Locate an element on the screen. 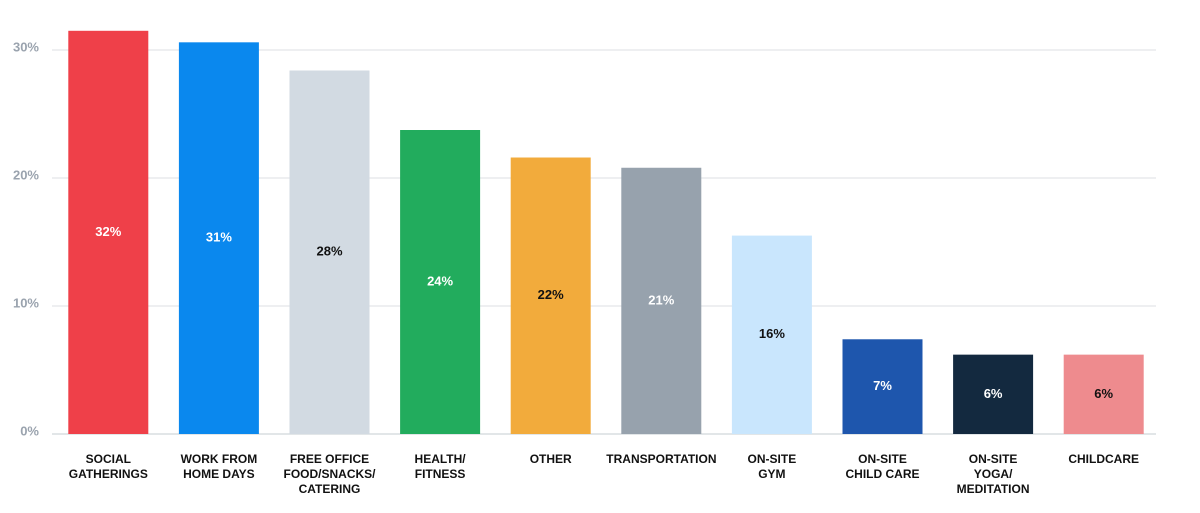 This screenshot has width=1200, height=513. x-tick-label: ON-SITE GYM is located at coordinates (772, 466).